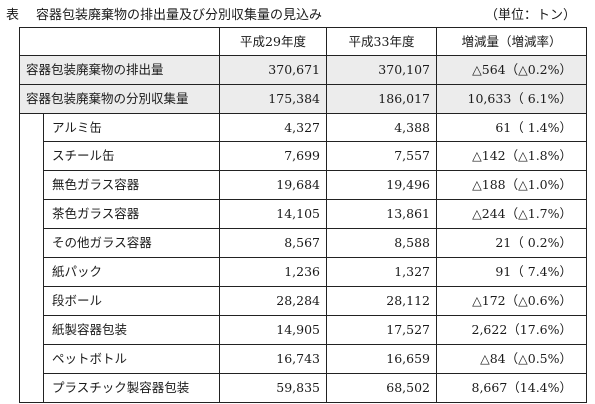  What do you see at coordinates (273, 214) in the screenshot?
I see `value-h29: 14,105` at bounding box center [273, 214].